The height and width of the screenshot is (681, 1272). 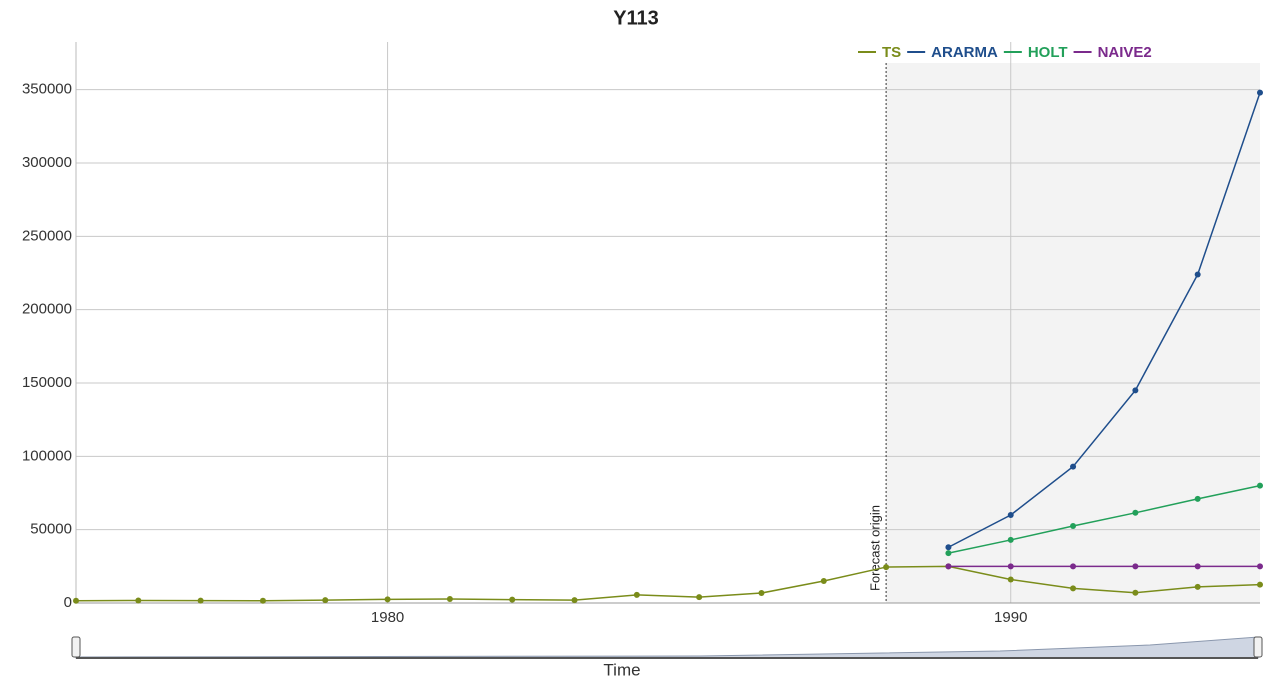 I want to click on y-tick-label: 50000, so click(x=51, y=529).